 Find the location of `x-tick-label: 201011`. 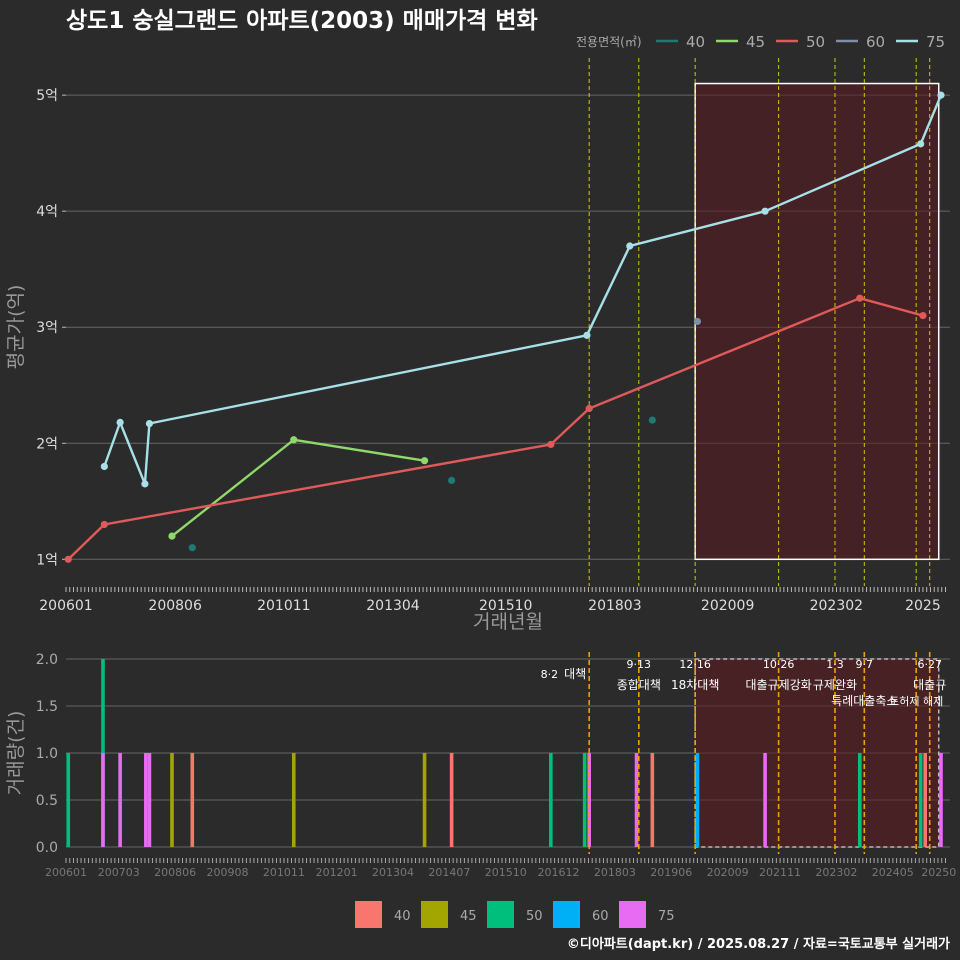

x-tick-label: 201011 is located at coordinates (283, 606).